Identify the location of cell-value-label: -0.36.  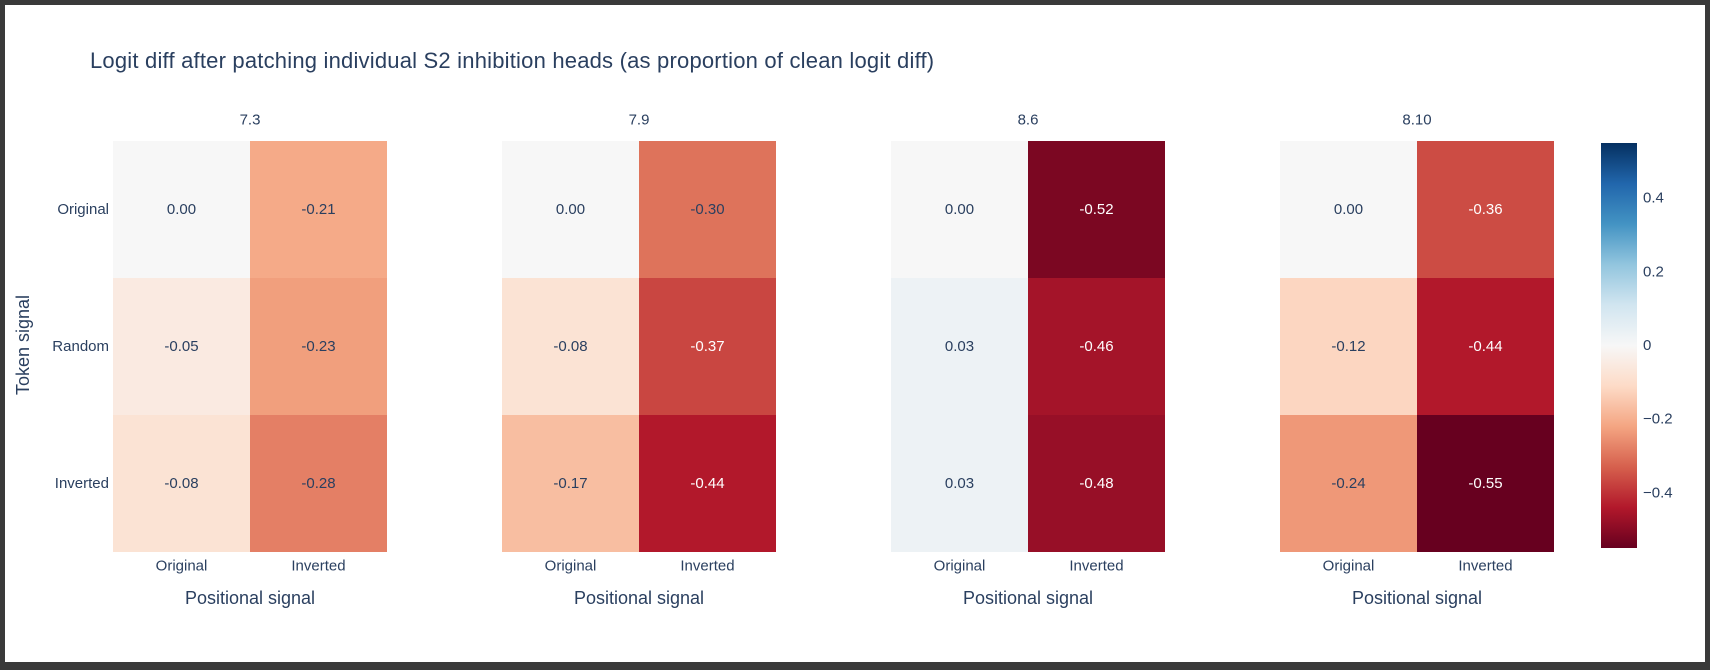
(1485, 209).